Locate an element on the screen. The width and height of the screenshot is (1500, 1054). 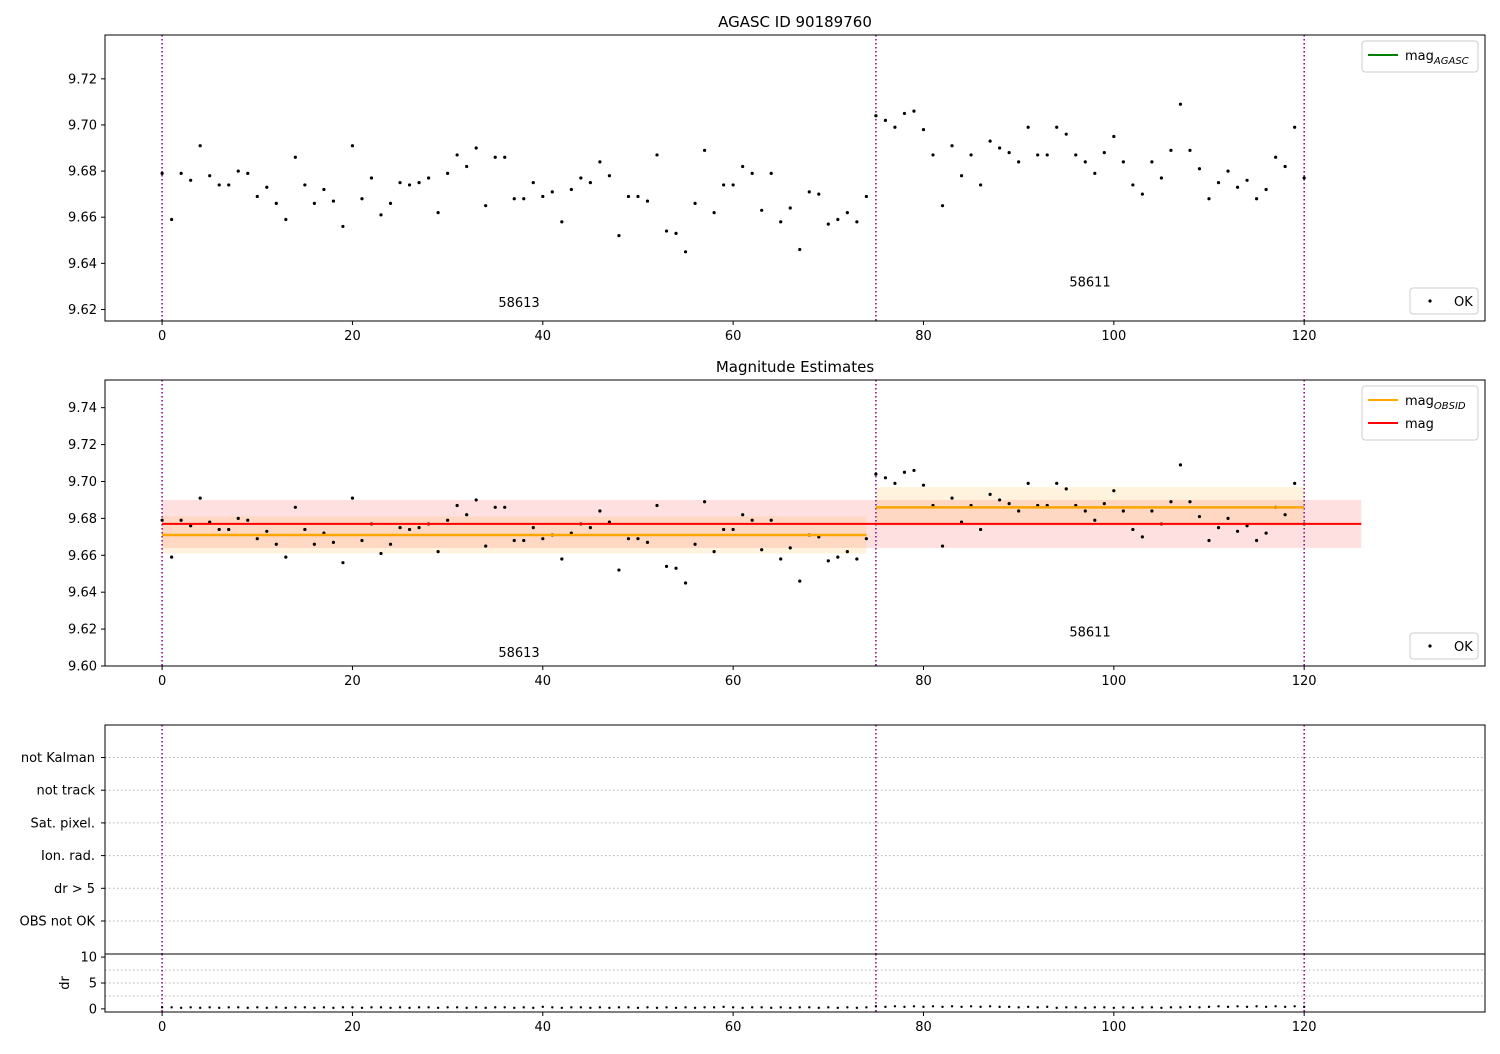
agasc-y-tick-label: 9.68 is located at coordinates (82, 172).